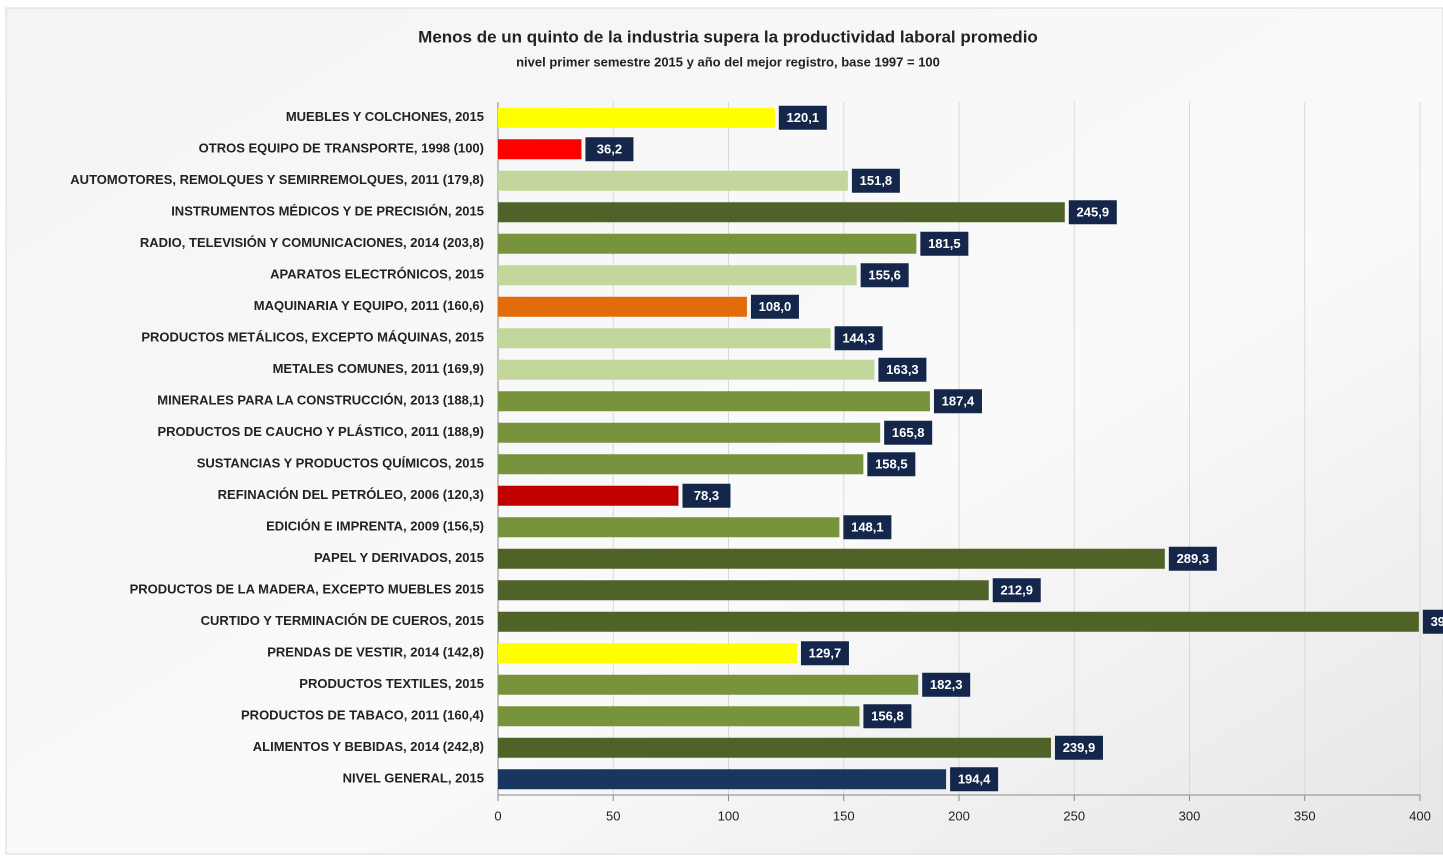  I want to click on value-label: 129,7, so click(825, 653).